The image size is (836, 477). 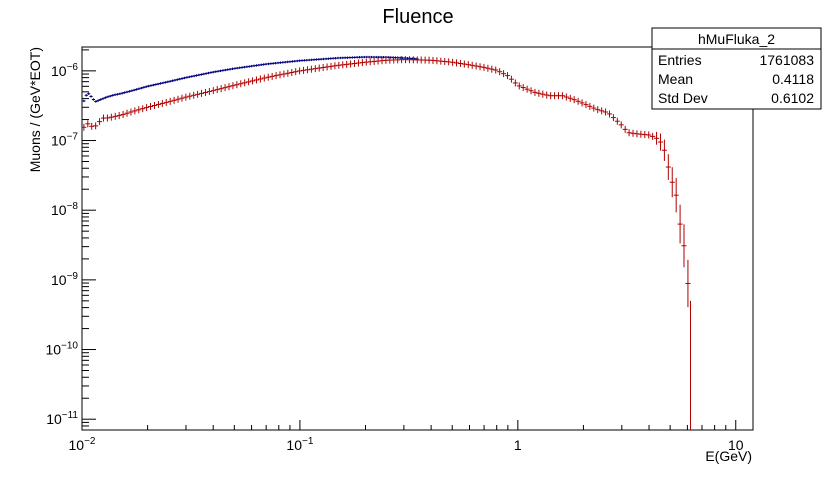 I want to click on y-tick-label: 10⁻⁷, so click(x=64, y=140).